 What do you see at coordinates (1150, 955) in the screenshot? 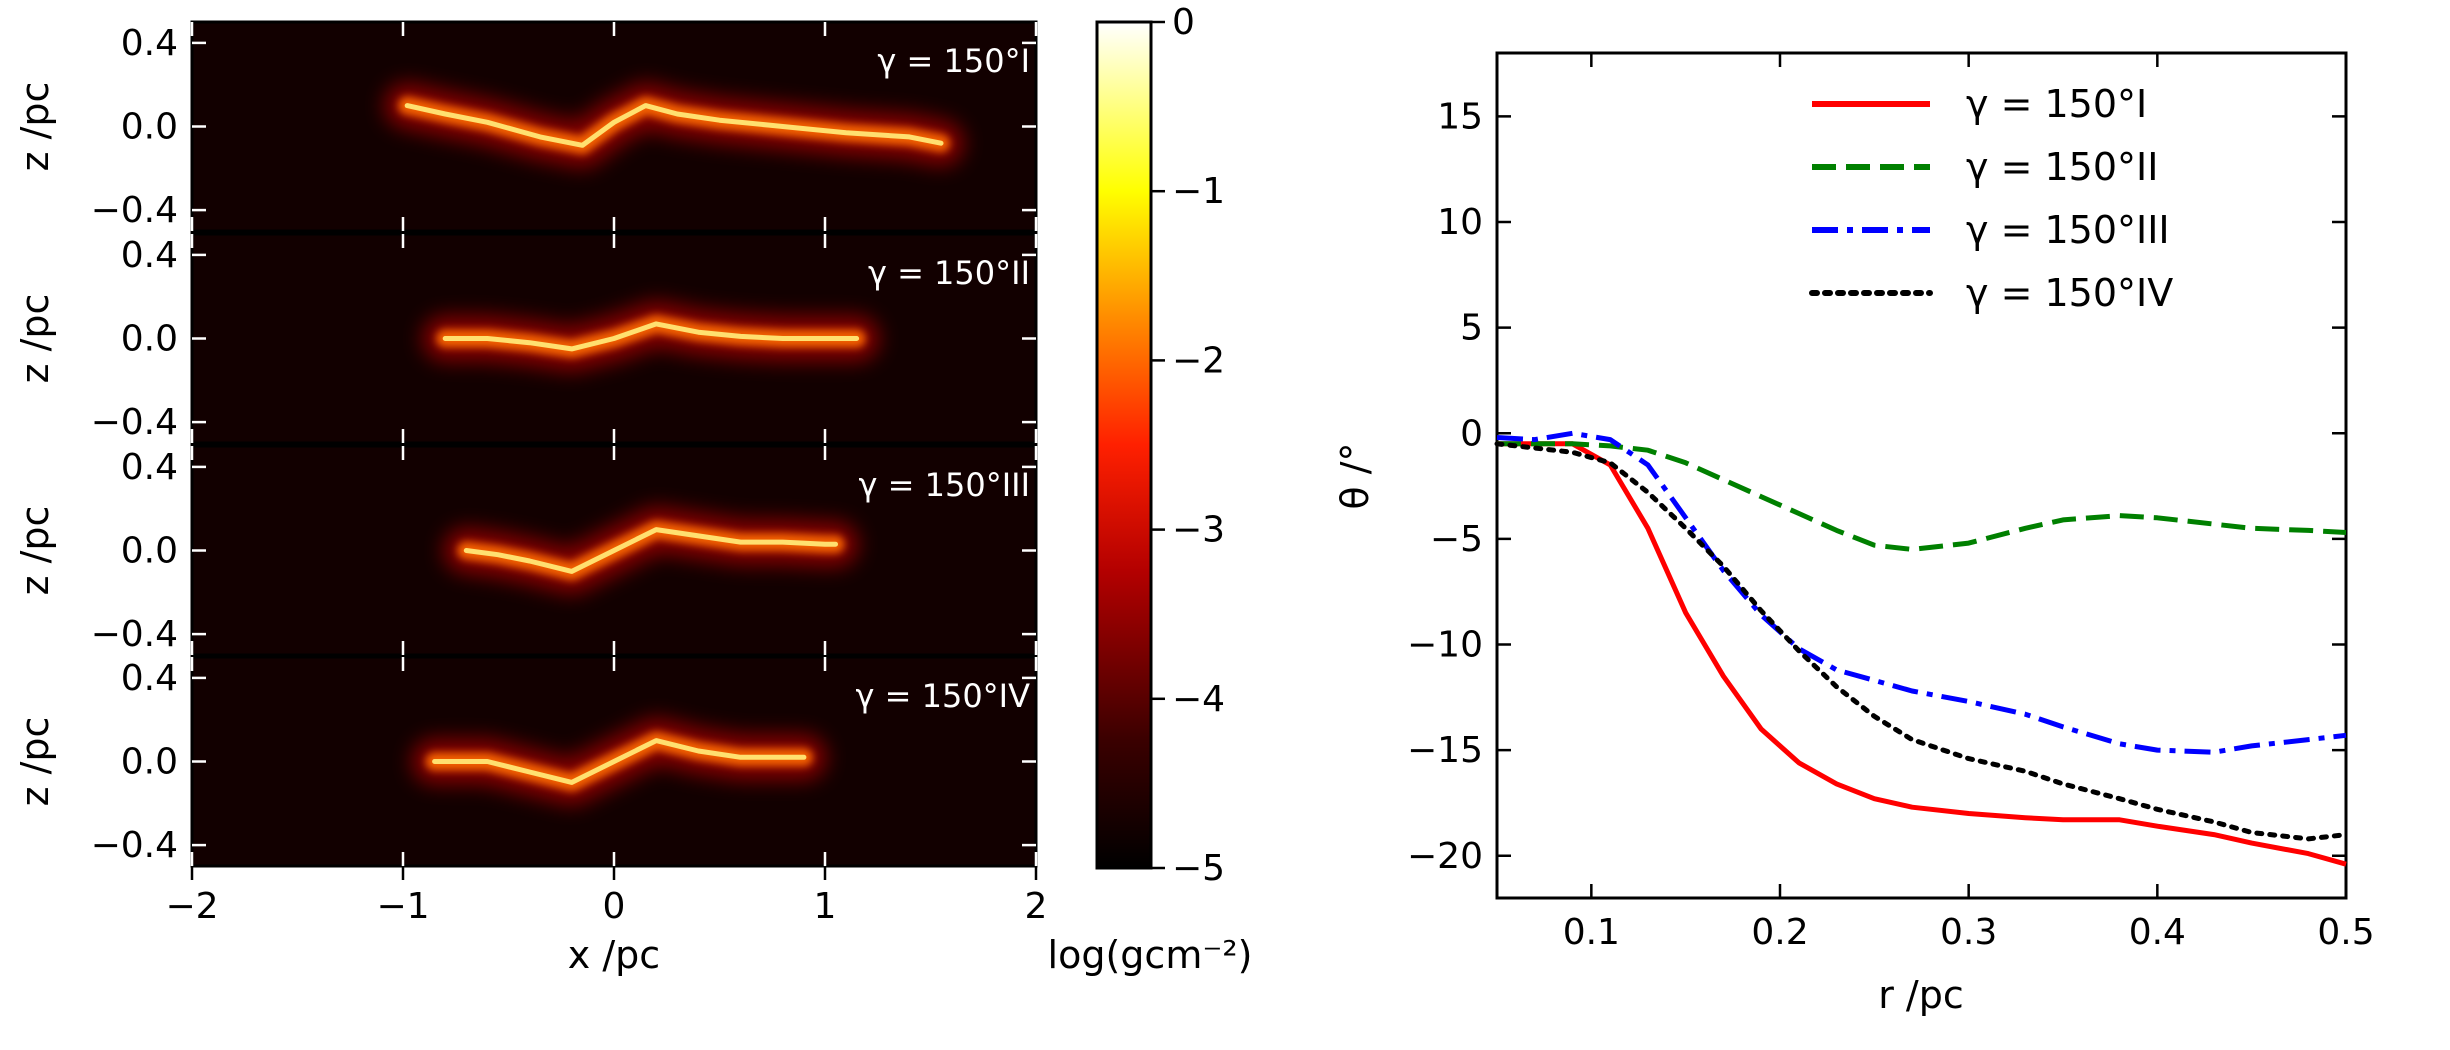
I see `colorbar-label: log(gcm⁻²)` at bounding box center [1150, 955].